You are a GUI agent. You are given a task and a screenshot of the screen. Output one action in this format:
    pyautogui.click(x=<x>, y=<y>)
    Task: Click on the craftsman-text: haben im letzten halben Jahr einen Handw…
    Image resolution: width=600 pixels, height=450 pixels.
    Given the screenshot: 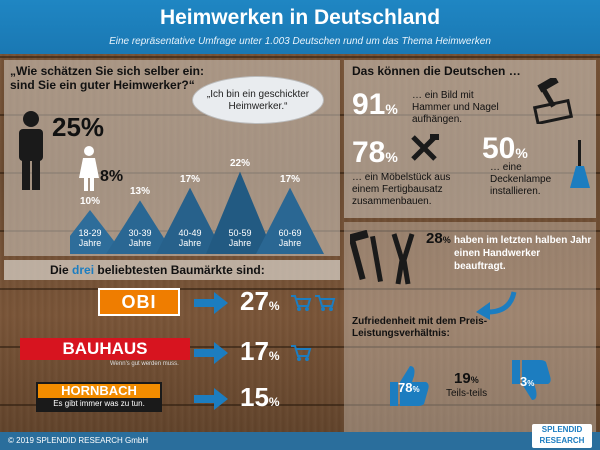 What is the action you would take?
    pyautogui.click(x=523, y=253)
    